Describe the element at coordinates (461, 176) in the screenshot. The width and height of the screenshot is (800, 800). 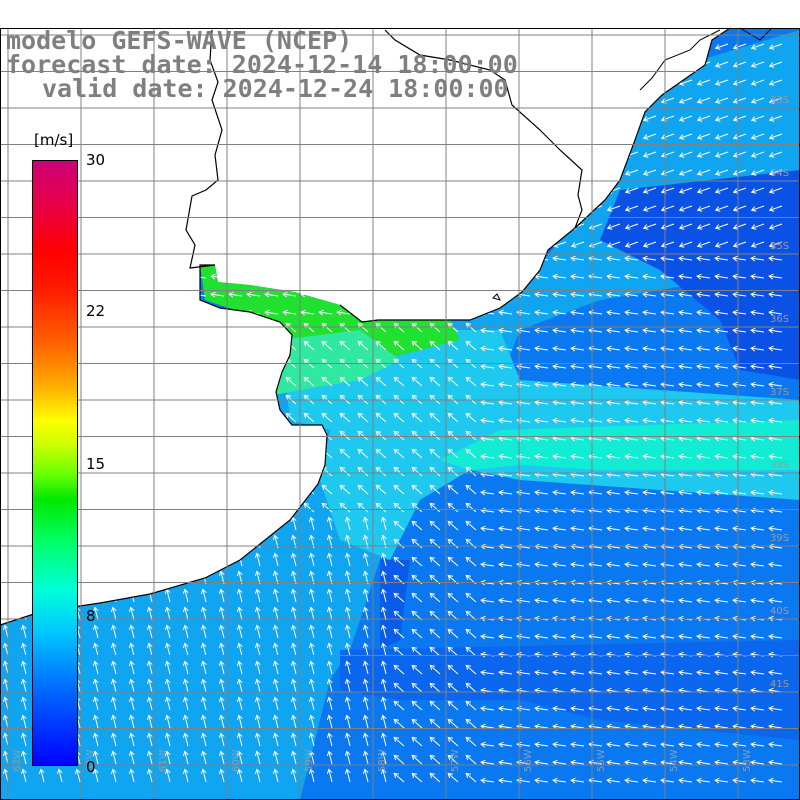
I see `coastline-uruguay` at that location.